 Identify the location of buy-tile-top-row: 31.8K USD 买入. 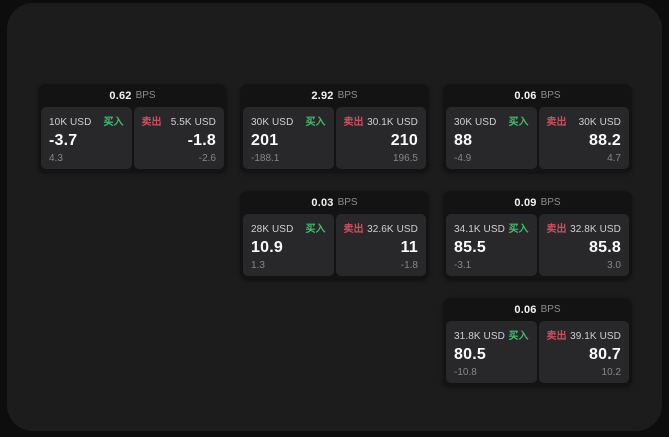
(491, 334).